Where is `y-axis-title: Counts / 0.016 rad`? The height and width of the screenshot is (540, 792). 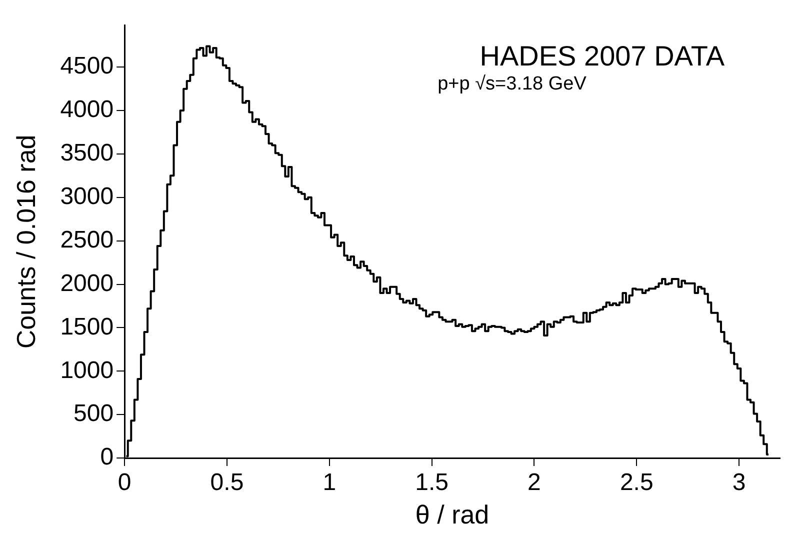 y-axis-title: Counts / 0.016 rad is located at coordinates (25, 241).